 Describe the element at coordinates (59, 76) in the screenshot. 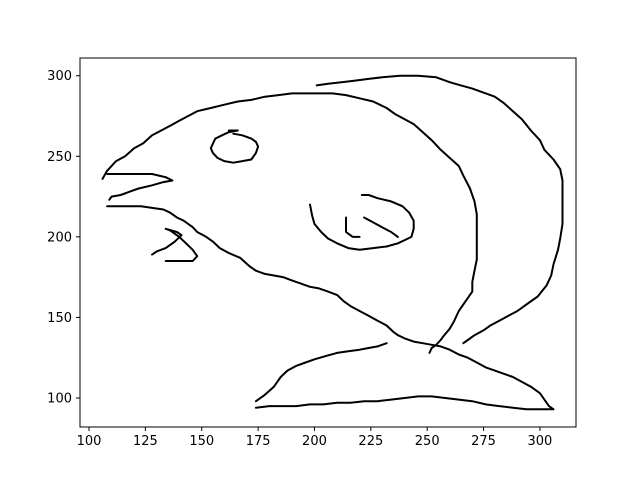

I see `y-tick-label: 300` at that location.